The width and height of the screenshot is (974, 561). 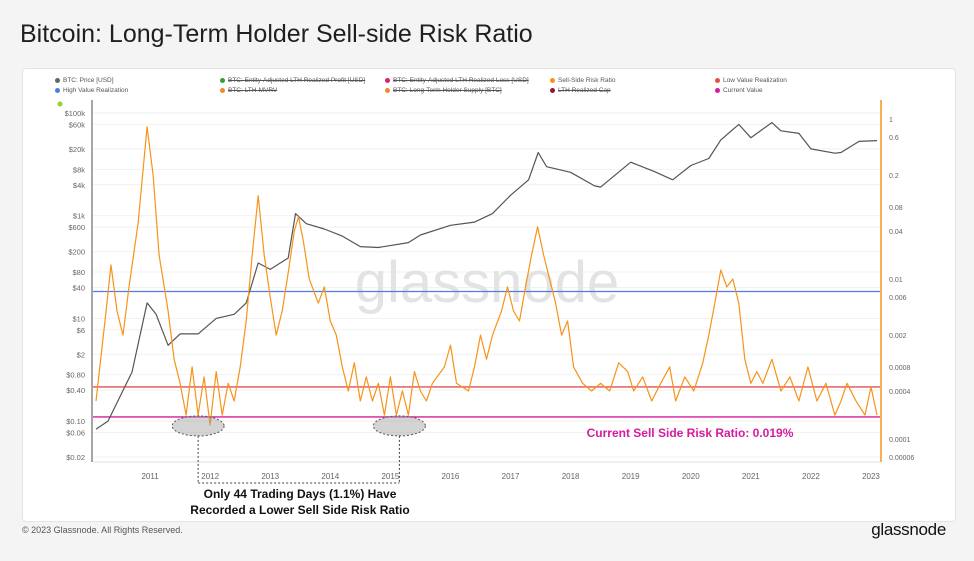 I want to click on y-right-tick-label: 0.6, so click(x=894, y=138).